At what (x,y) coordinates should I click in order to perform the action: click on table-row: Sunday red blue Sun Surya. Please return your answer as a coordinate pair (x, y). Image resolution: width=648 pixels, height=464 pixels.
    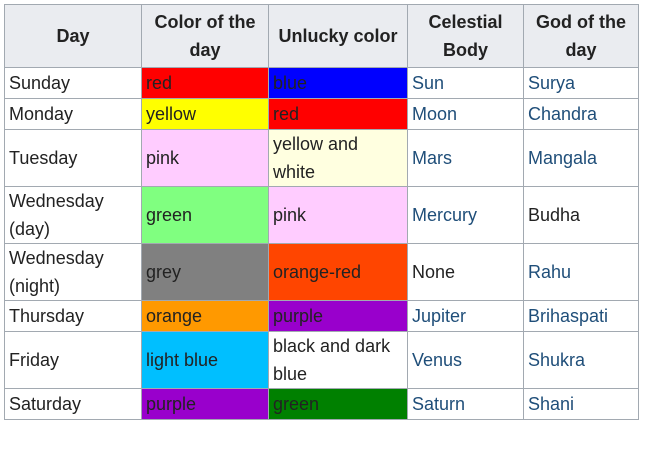
    Looking at the image, I should click on (321, 83).